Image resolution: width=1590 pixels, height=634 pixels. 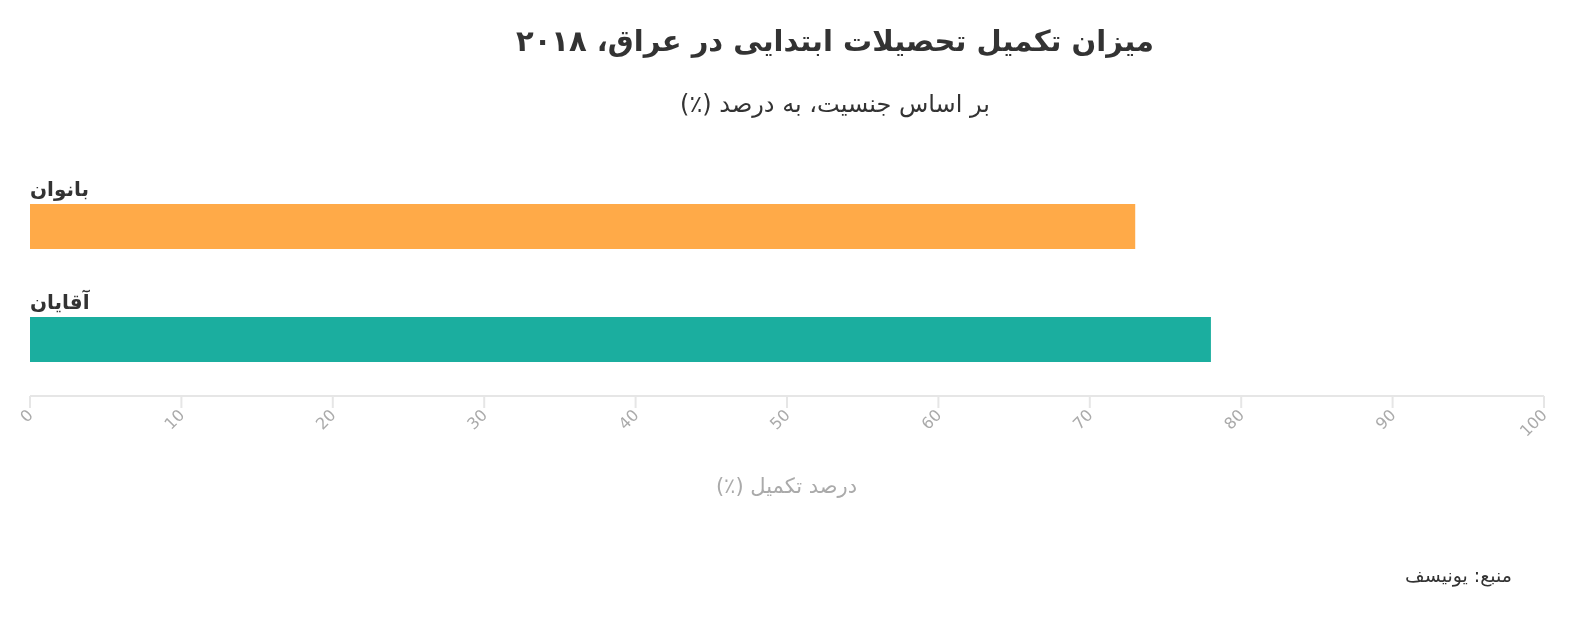 I want to click on x-tick-label: 50, so click(x=780, y=419).